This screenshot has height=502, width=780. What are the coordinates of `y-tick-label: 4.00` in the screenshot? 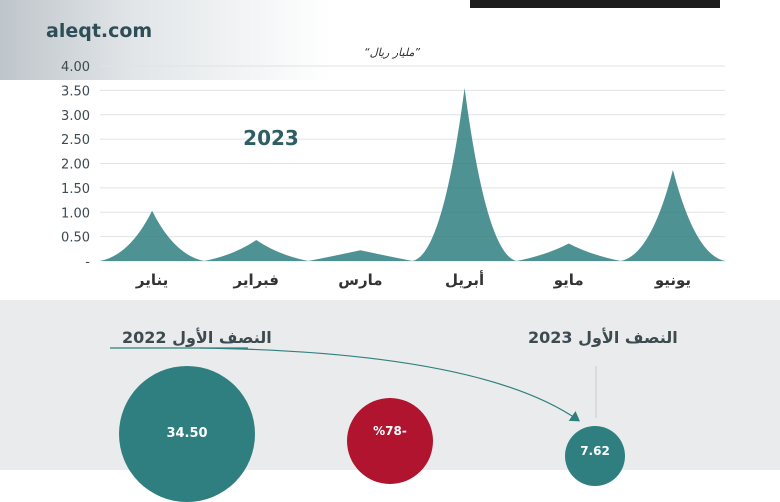 It's located at (75, 67).